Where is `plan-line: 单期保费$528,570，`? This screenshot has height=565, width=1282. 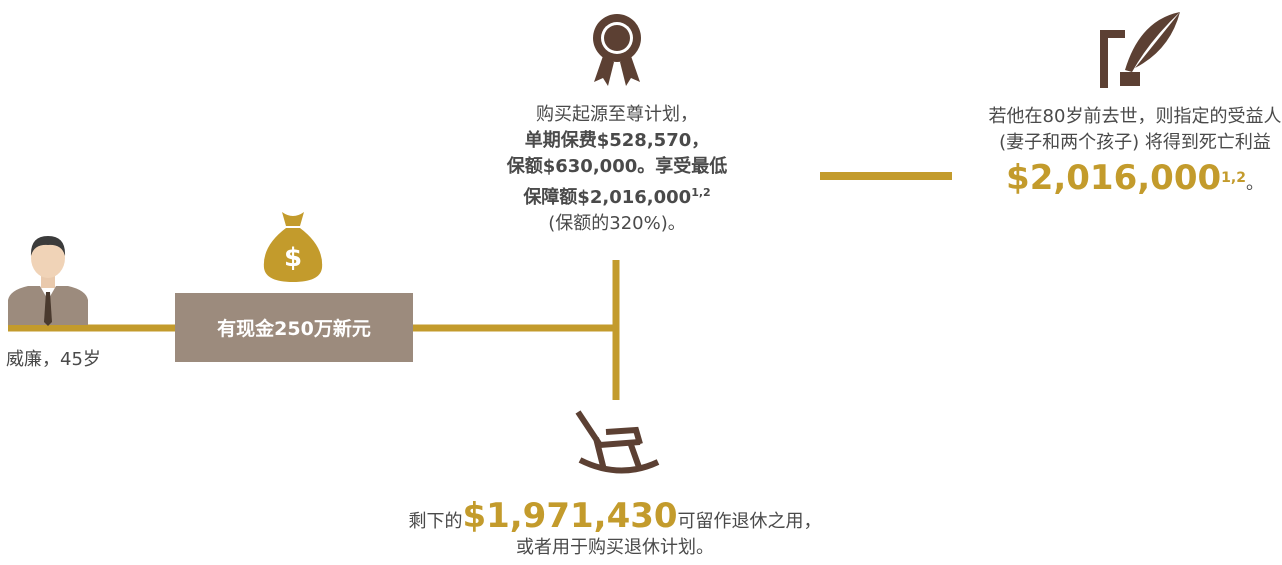
plan-line: 单期保费$528,570， is located at coordinates (617, 140).